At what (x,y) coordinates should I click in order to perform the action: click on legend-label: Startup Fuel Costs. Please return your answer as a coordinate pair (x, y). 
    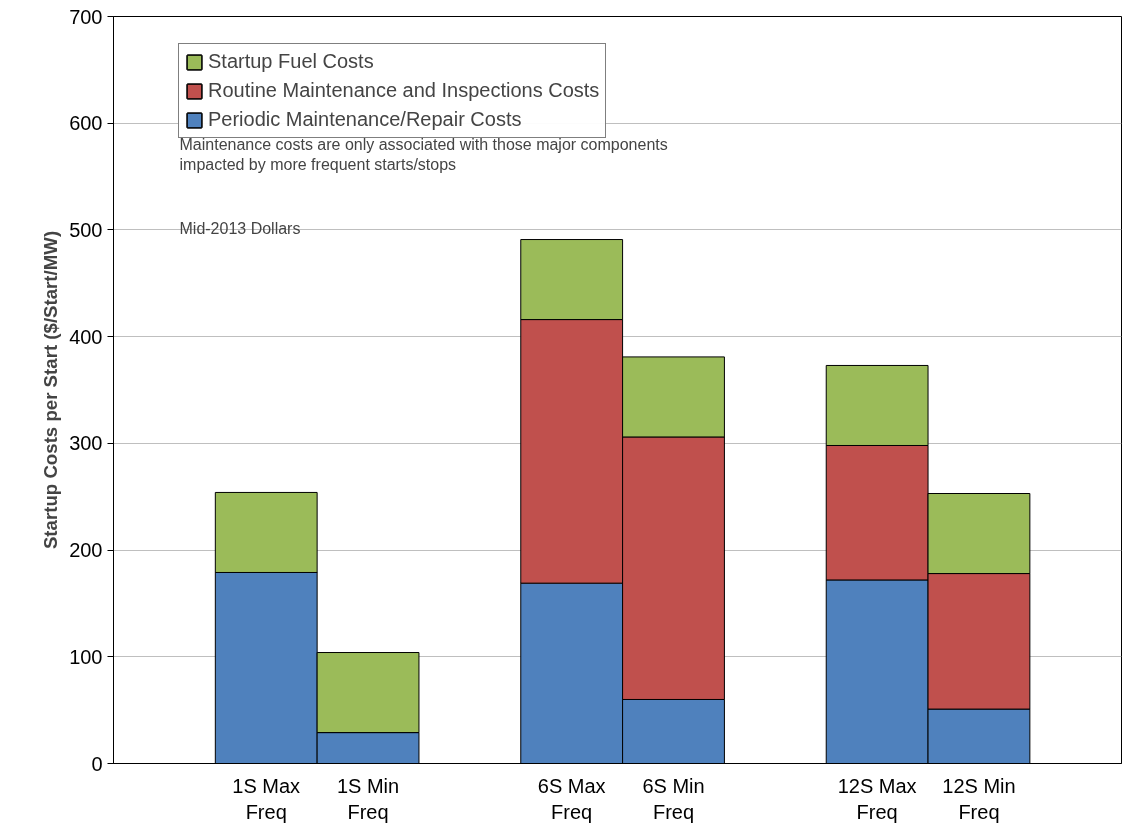
    Looking at the image, I should click on (291, 61).